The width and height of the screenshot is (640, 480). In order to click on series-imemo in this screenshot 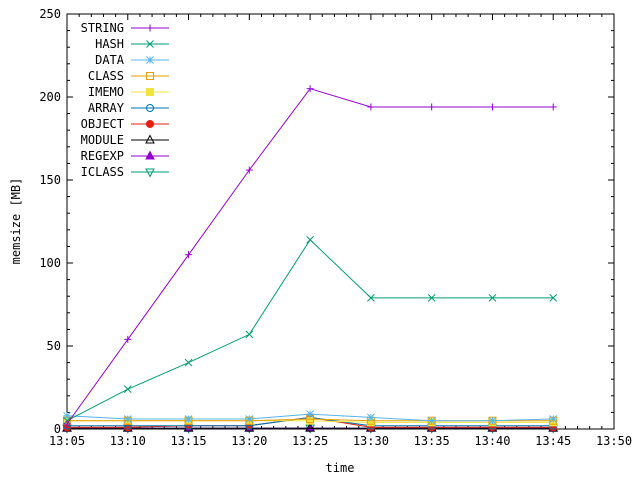, I will do `click(310, 421)`.